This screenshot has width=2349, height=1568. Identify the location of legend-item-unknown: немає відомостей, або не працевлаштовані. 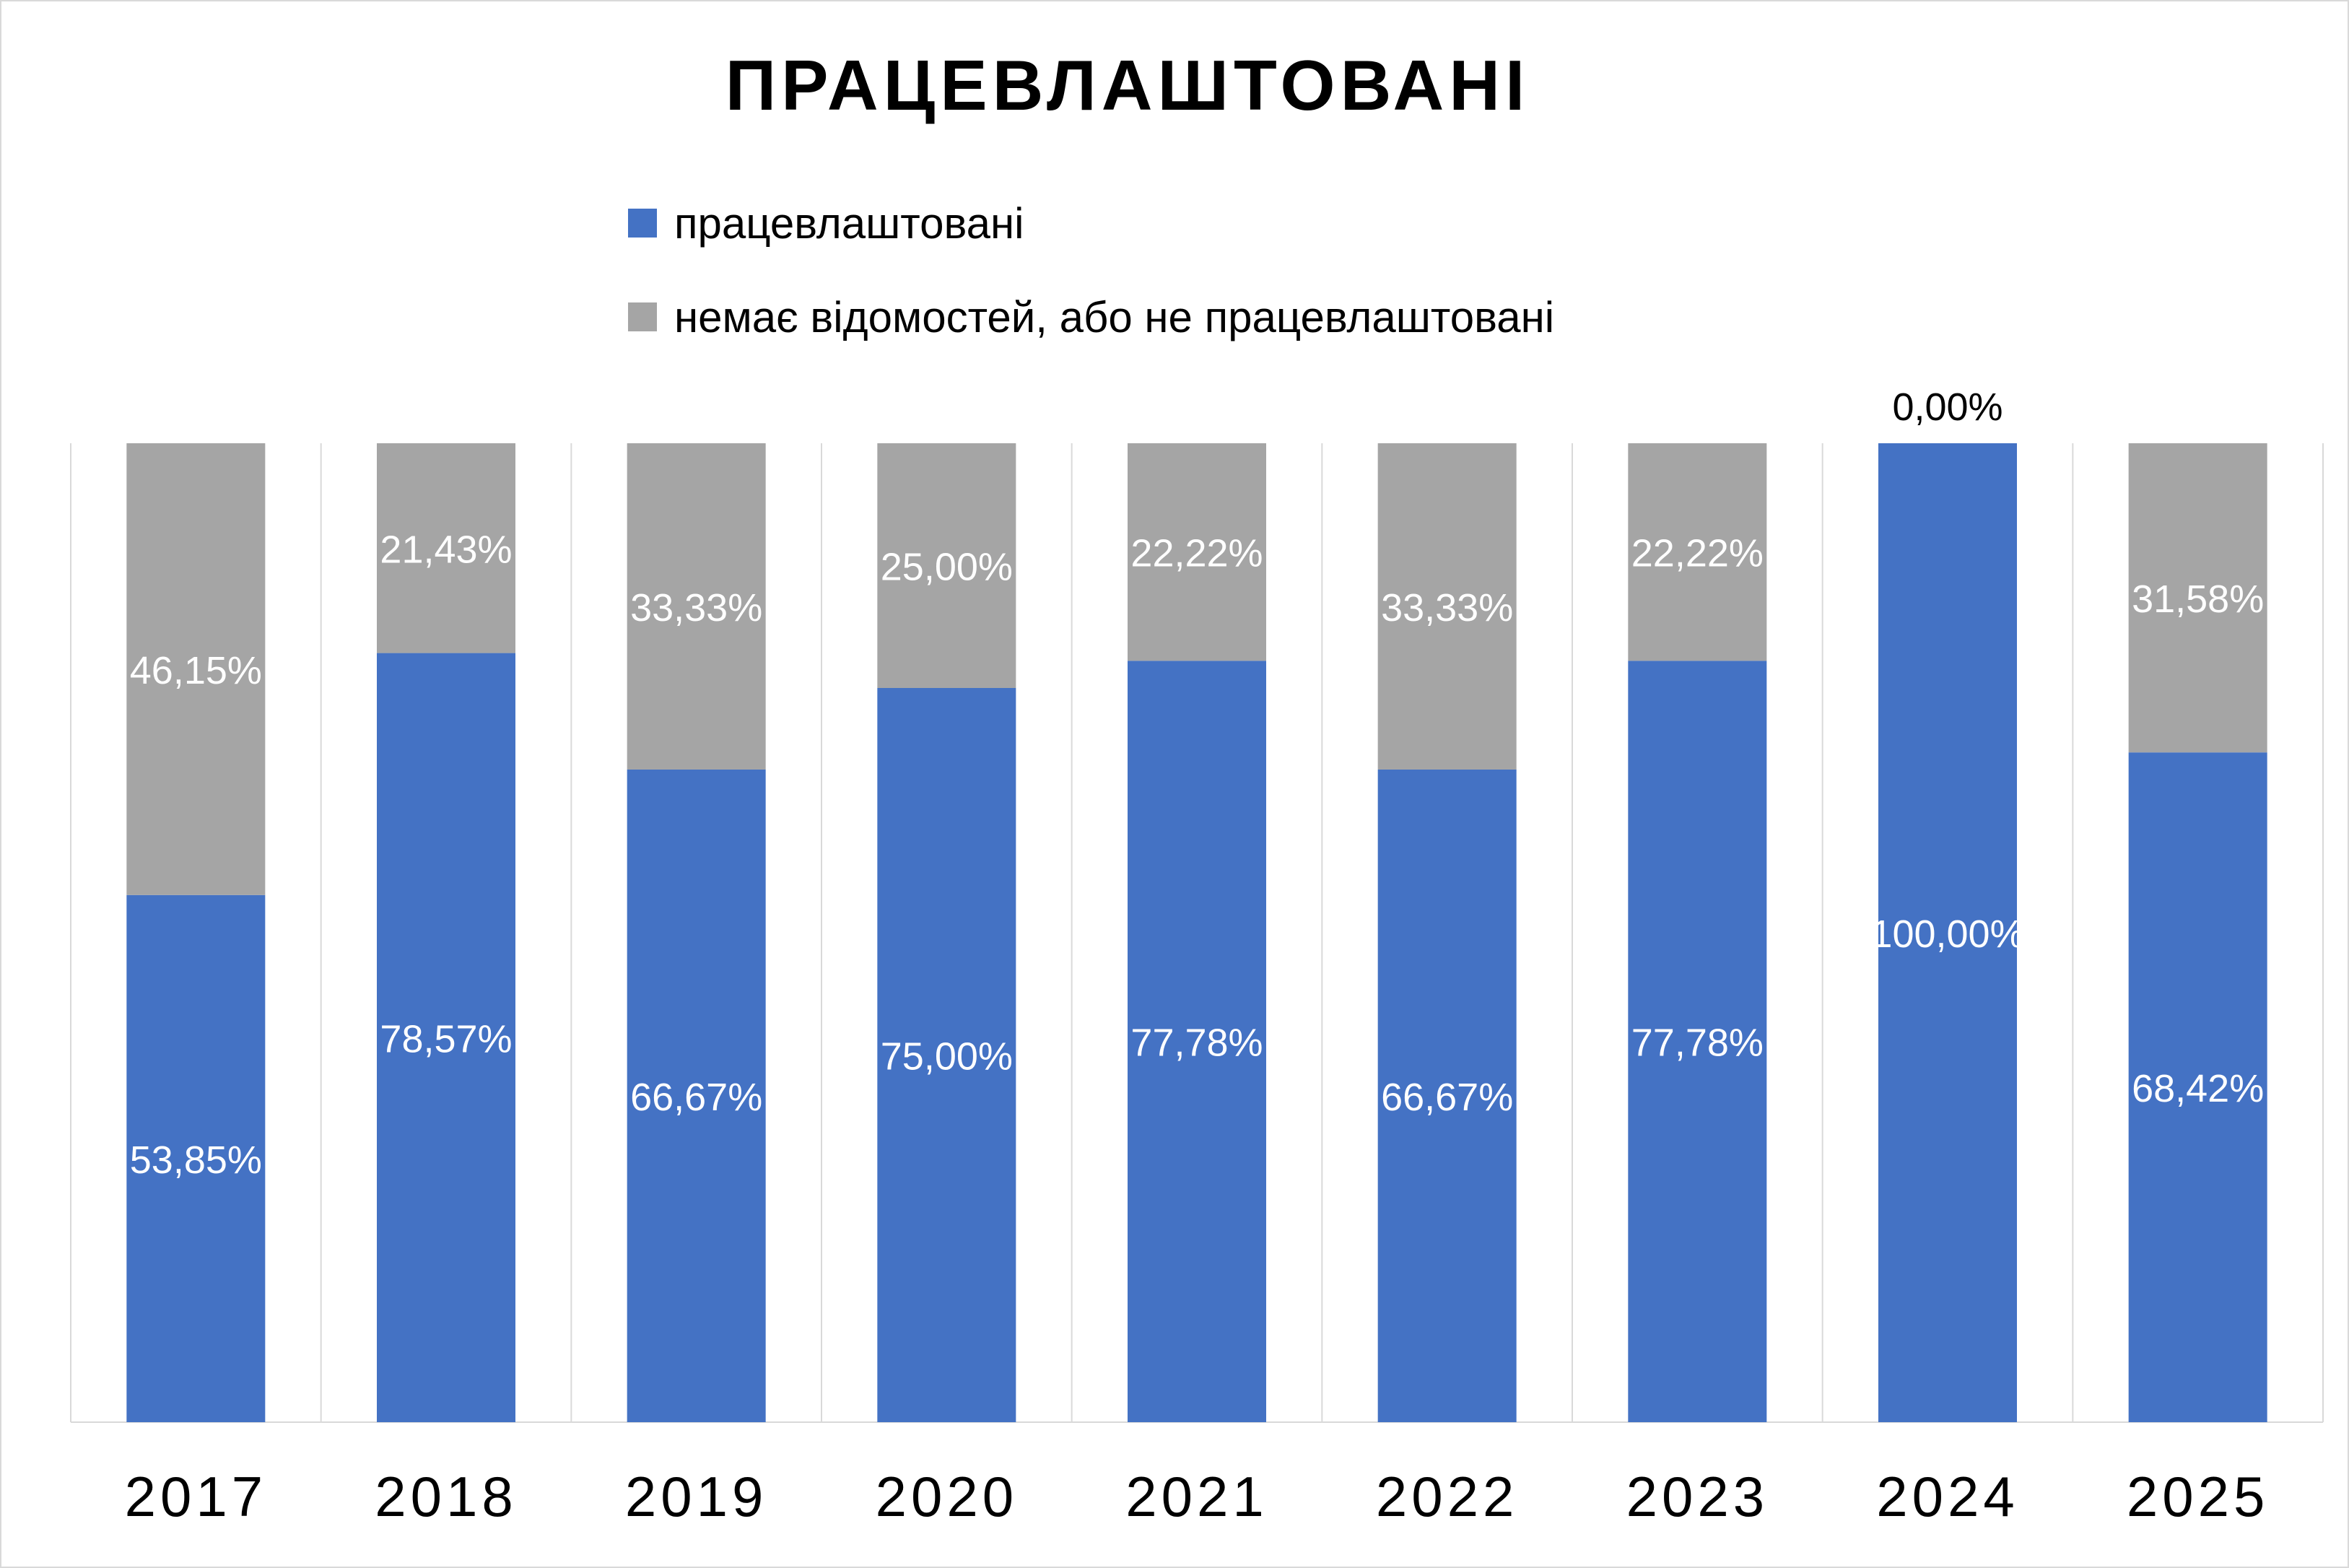
(1091, 316).